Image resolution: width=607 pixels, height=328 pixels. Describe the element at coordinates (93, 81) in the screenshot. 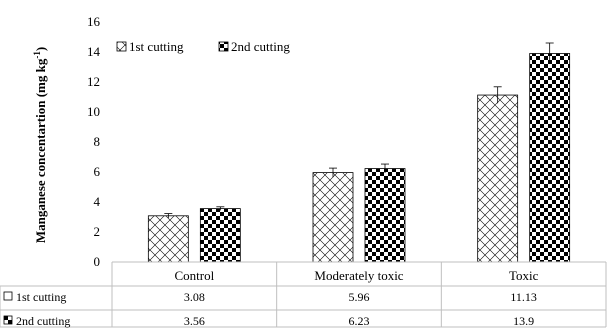

I see `y-tick-label: 12` at that location.